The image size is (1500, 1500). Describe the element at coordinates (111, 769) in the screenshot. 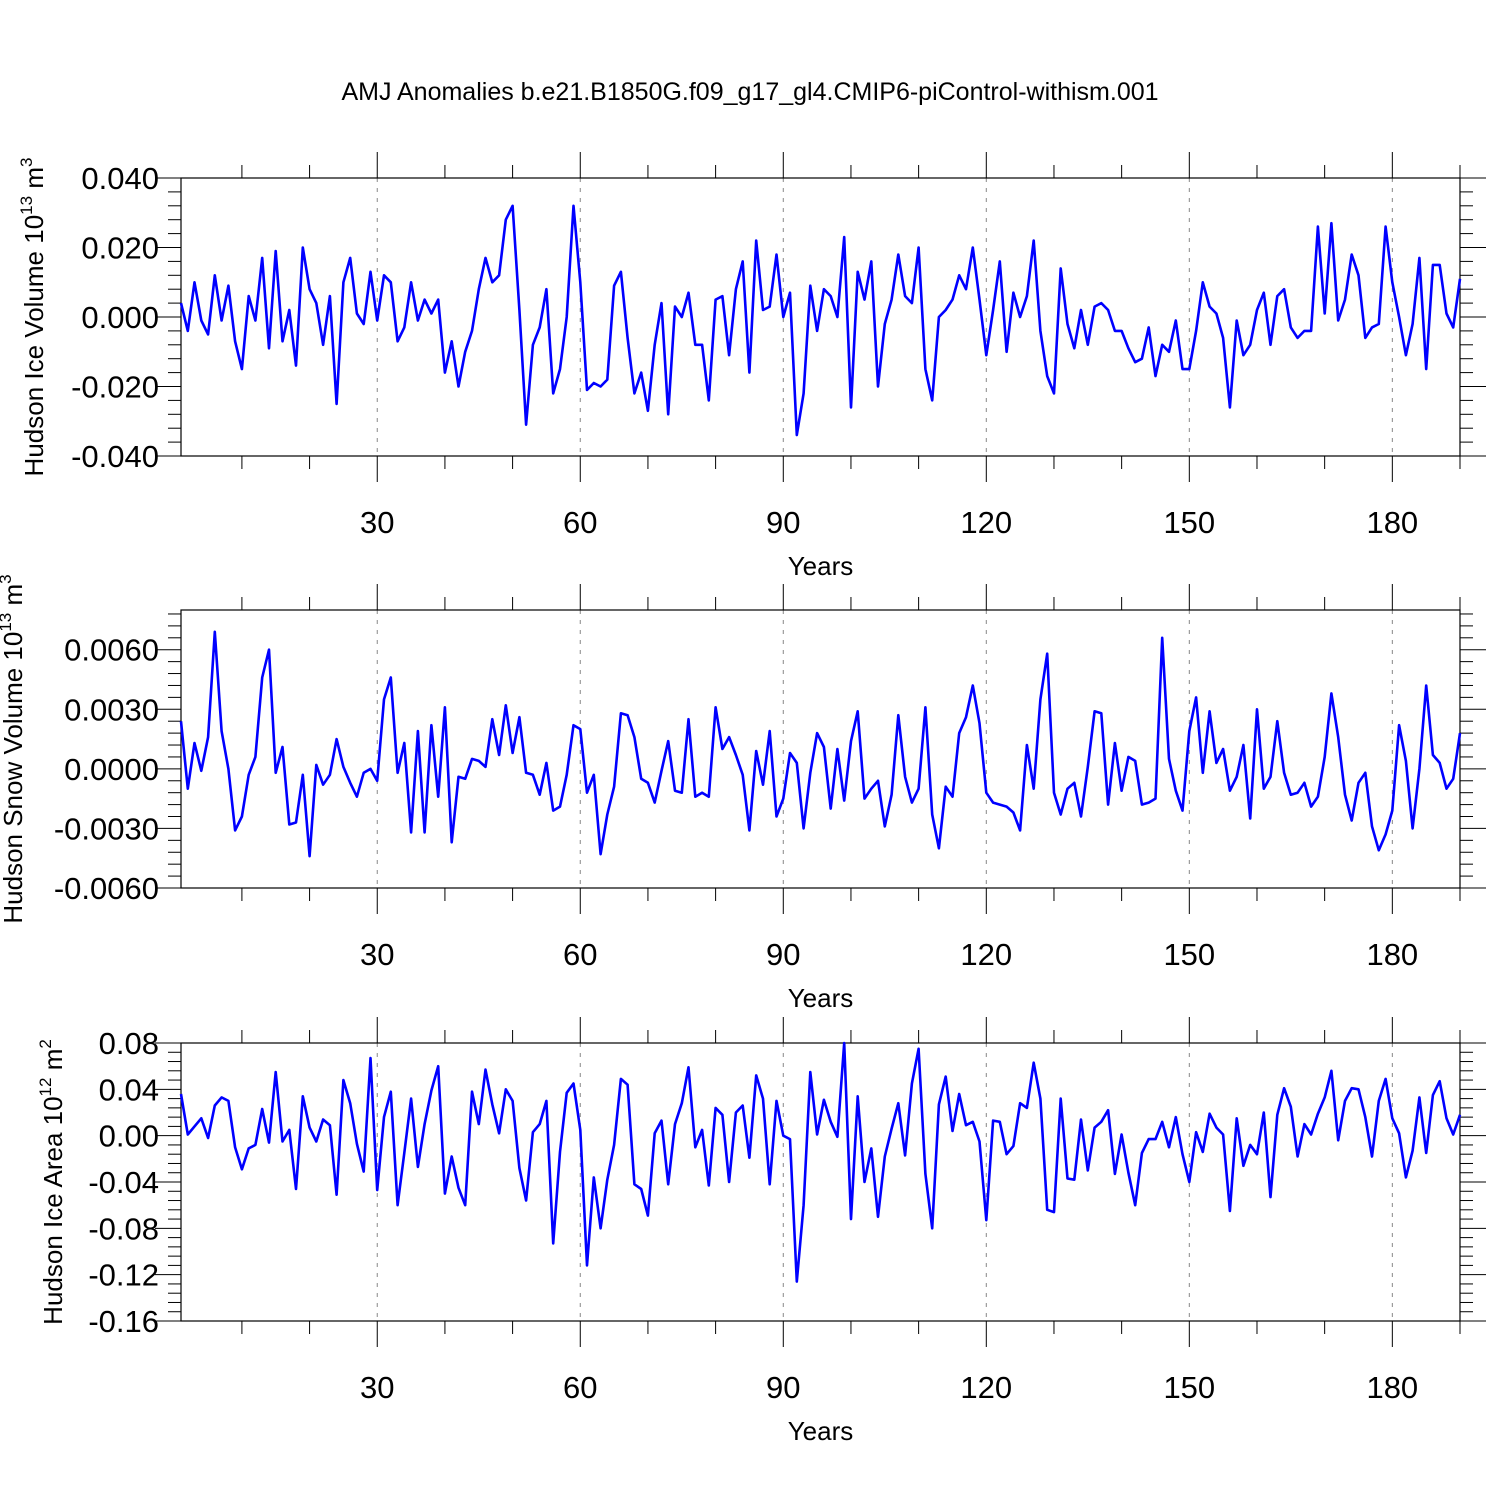

I see `y-tick-label: 0.0000` at that location.